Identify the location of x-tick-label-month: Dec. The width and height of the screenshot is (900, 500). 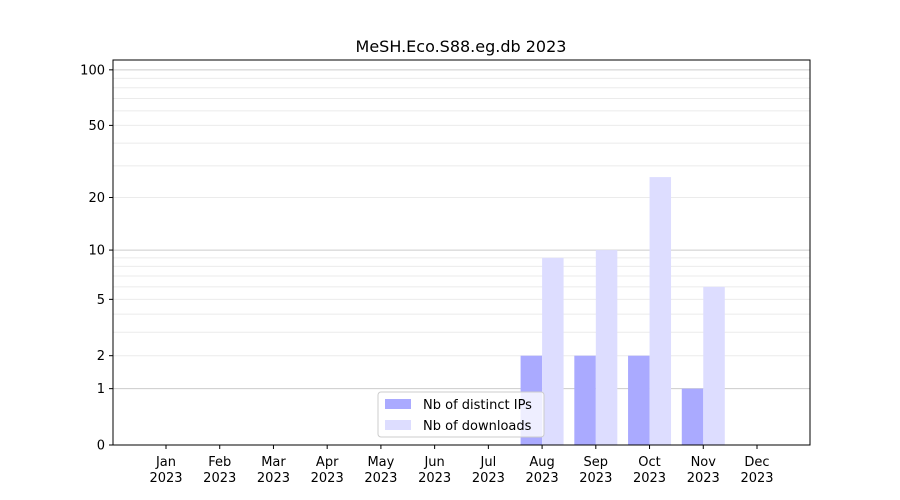
(756, 462).